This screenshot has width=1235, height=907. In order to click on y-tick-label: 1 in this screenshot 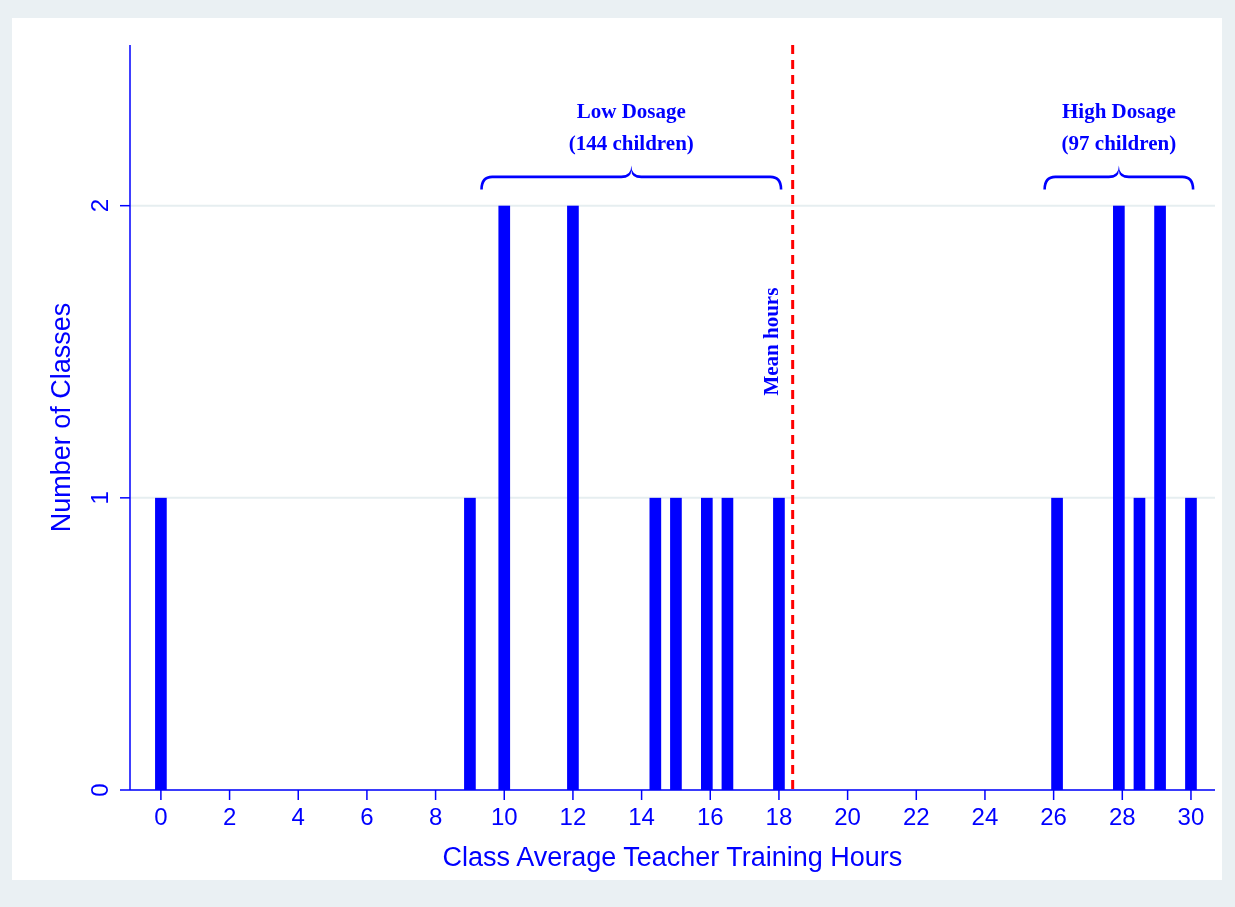, I will do `click(99, 498)`.